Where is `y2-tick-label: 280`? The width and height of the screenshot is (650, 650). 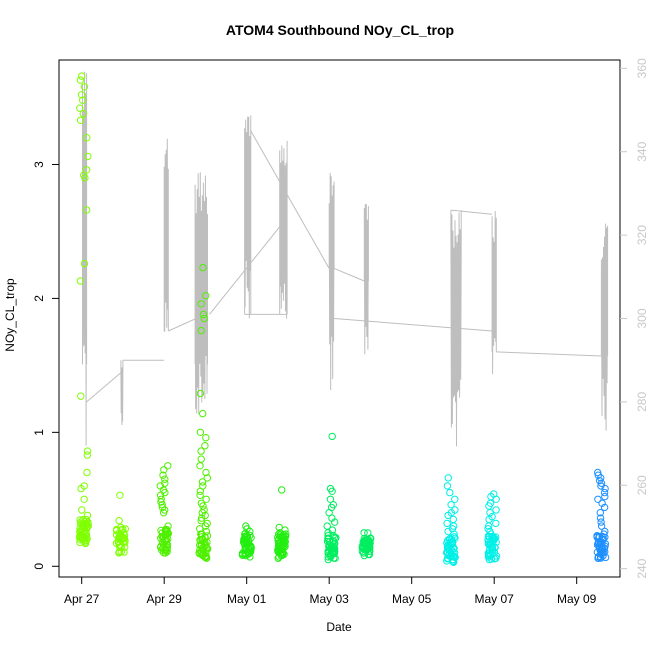
y2-tick-label: 280 is located at coordinates (642, 402).